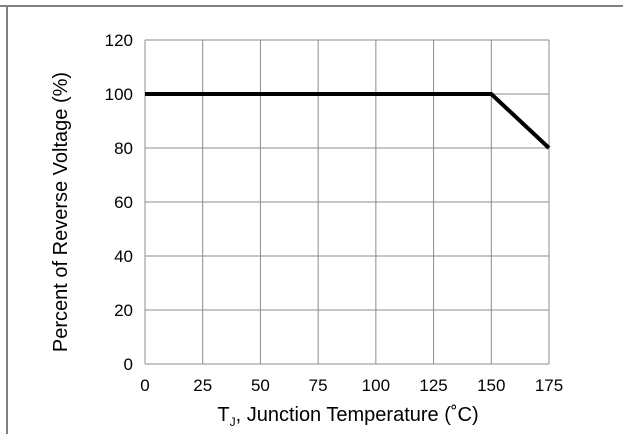 This screenshot has height=434, width=623. I want to click on x-tick-label-0: 0, so click(144, 385).